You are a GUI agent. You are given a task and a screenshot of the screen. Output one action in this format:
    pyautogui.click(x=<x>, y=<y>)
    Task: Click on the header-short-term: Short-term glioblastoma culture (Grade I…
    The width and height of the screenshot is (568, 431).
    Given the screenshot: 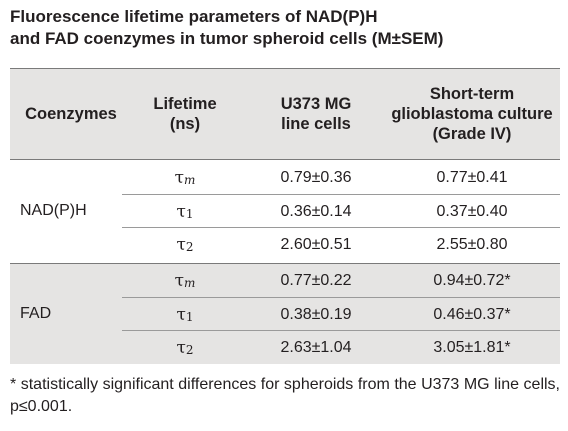 What is the action you would take?
    pyautogui.click(x=472, y=114)
    